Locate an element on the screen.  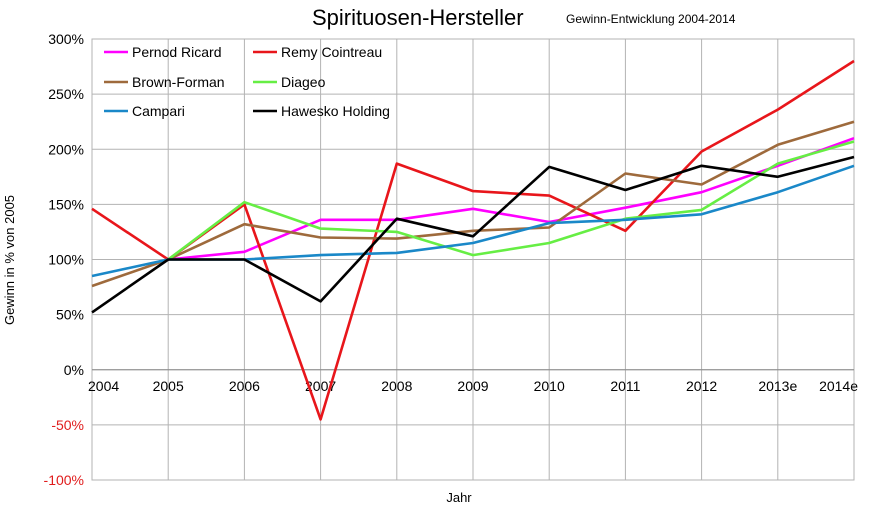
y-tick-label: 0% is located at coordinates (74, 370).